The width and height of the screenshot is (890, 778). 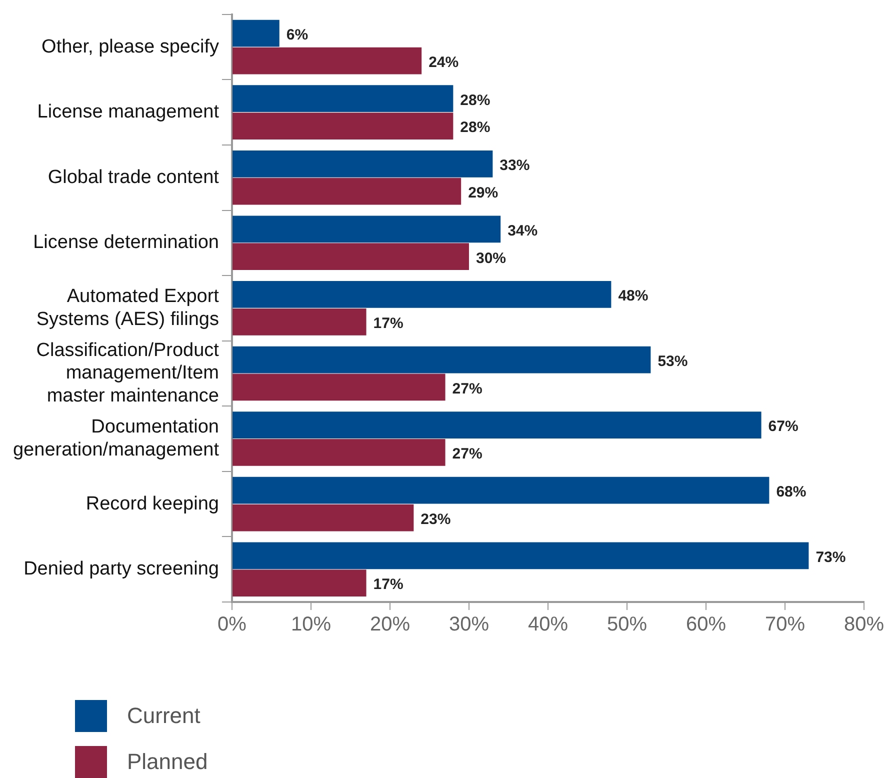 What do you see at coordinates (134, 177) in the screenshot?
I see `y-tick-label: Global trade content` at bounding box center [134, 177].